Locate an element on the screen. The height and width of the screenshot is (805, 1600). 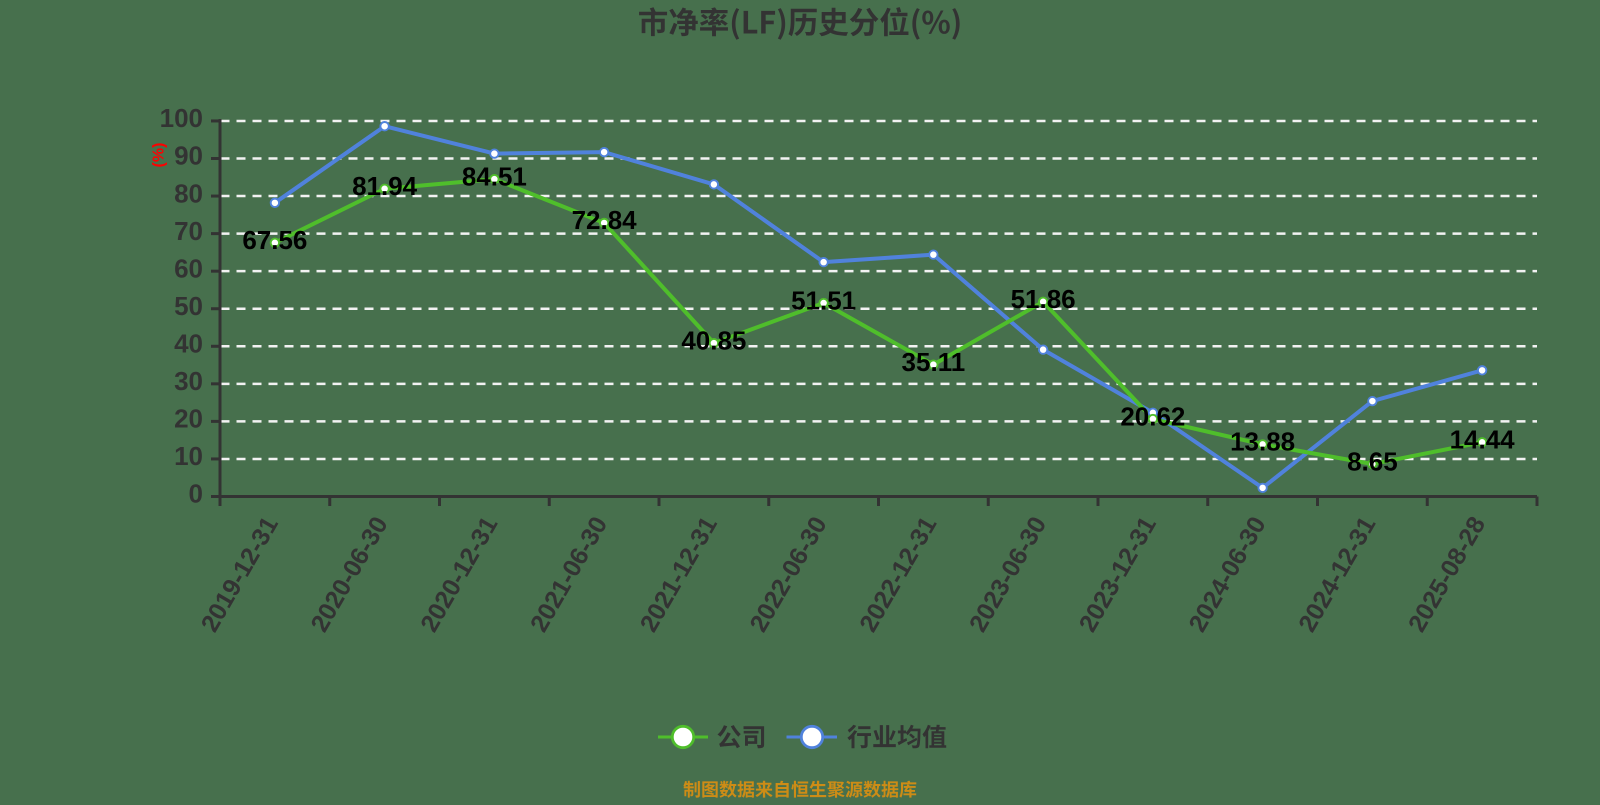
svg-text: 8.65 is located at coordinates (1372, 461).